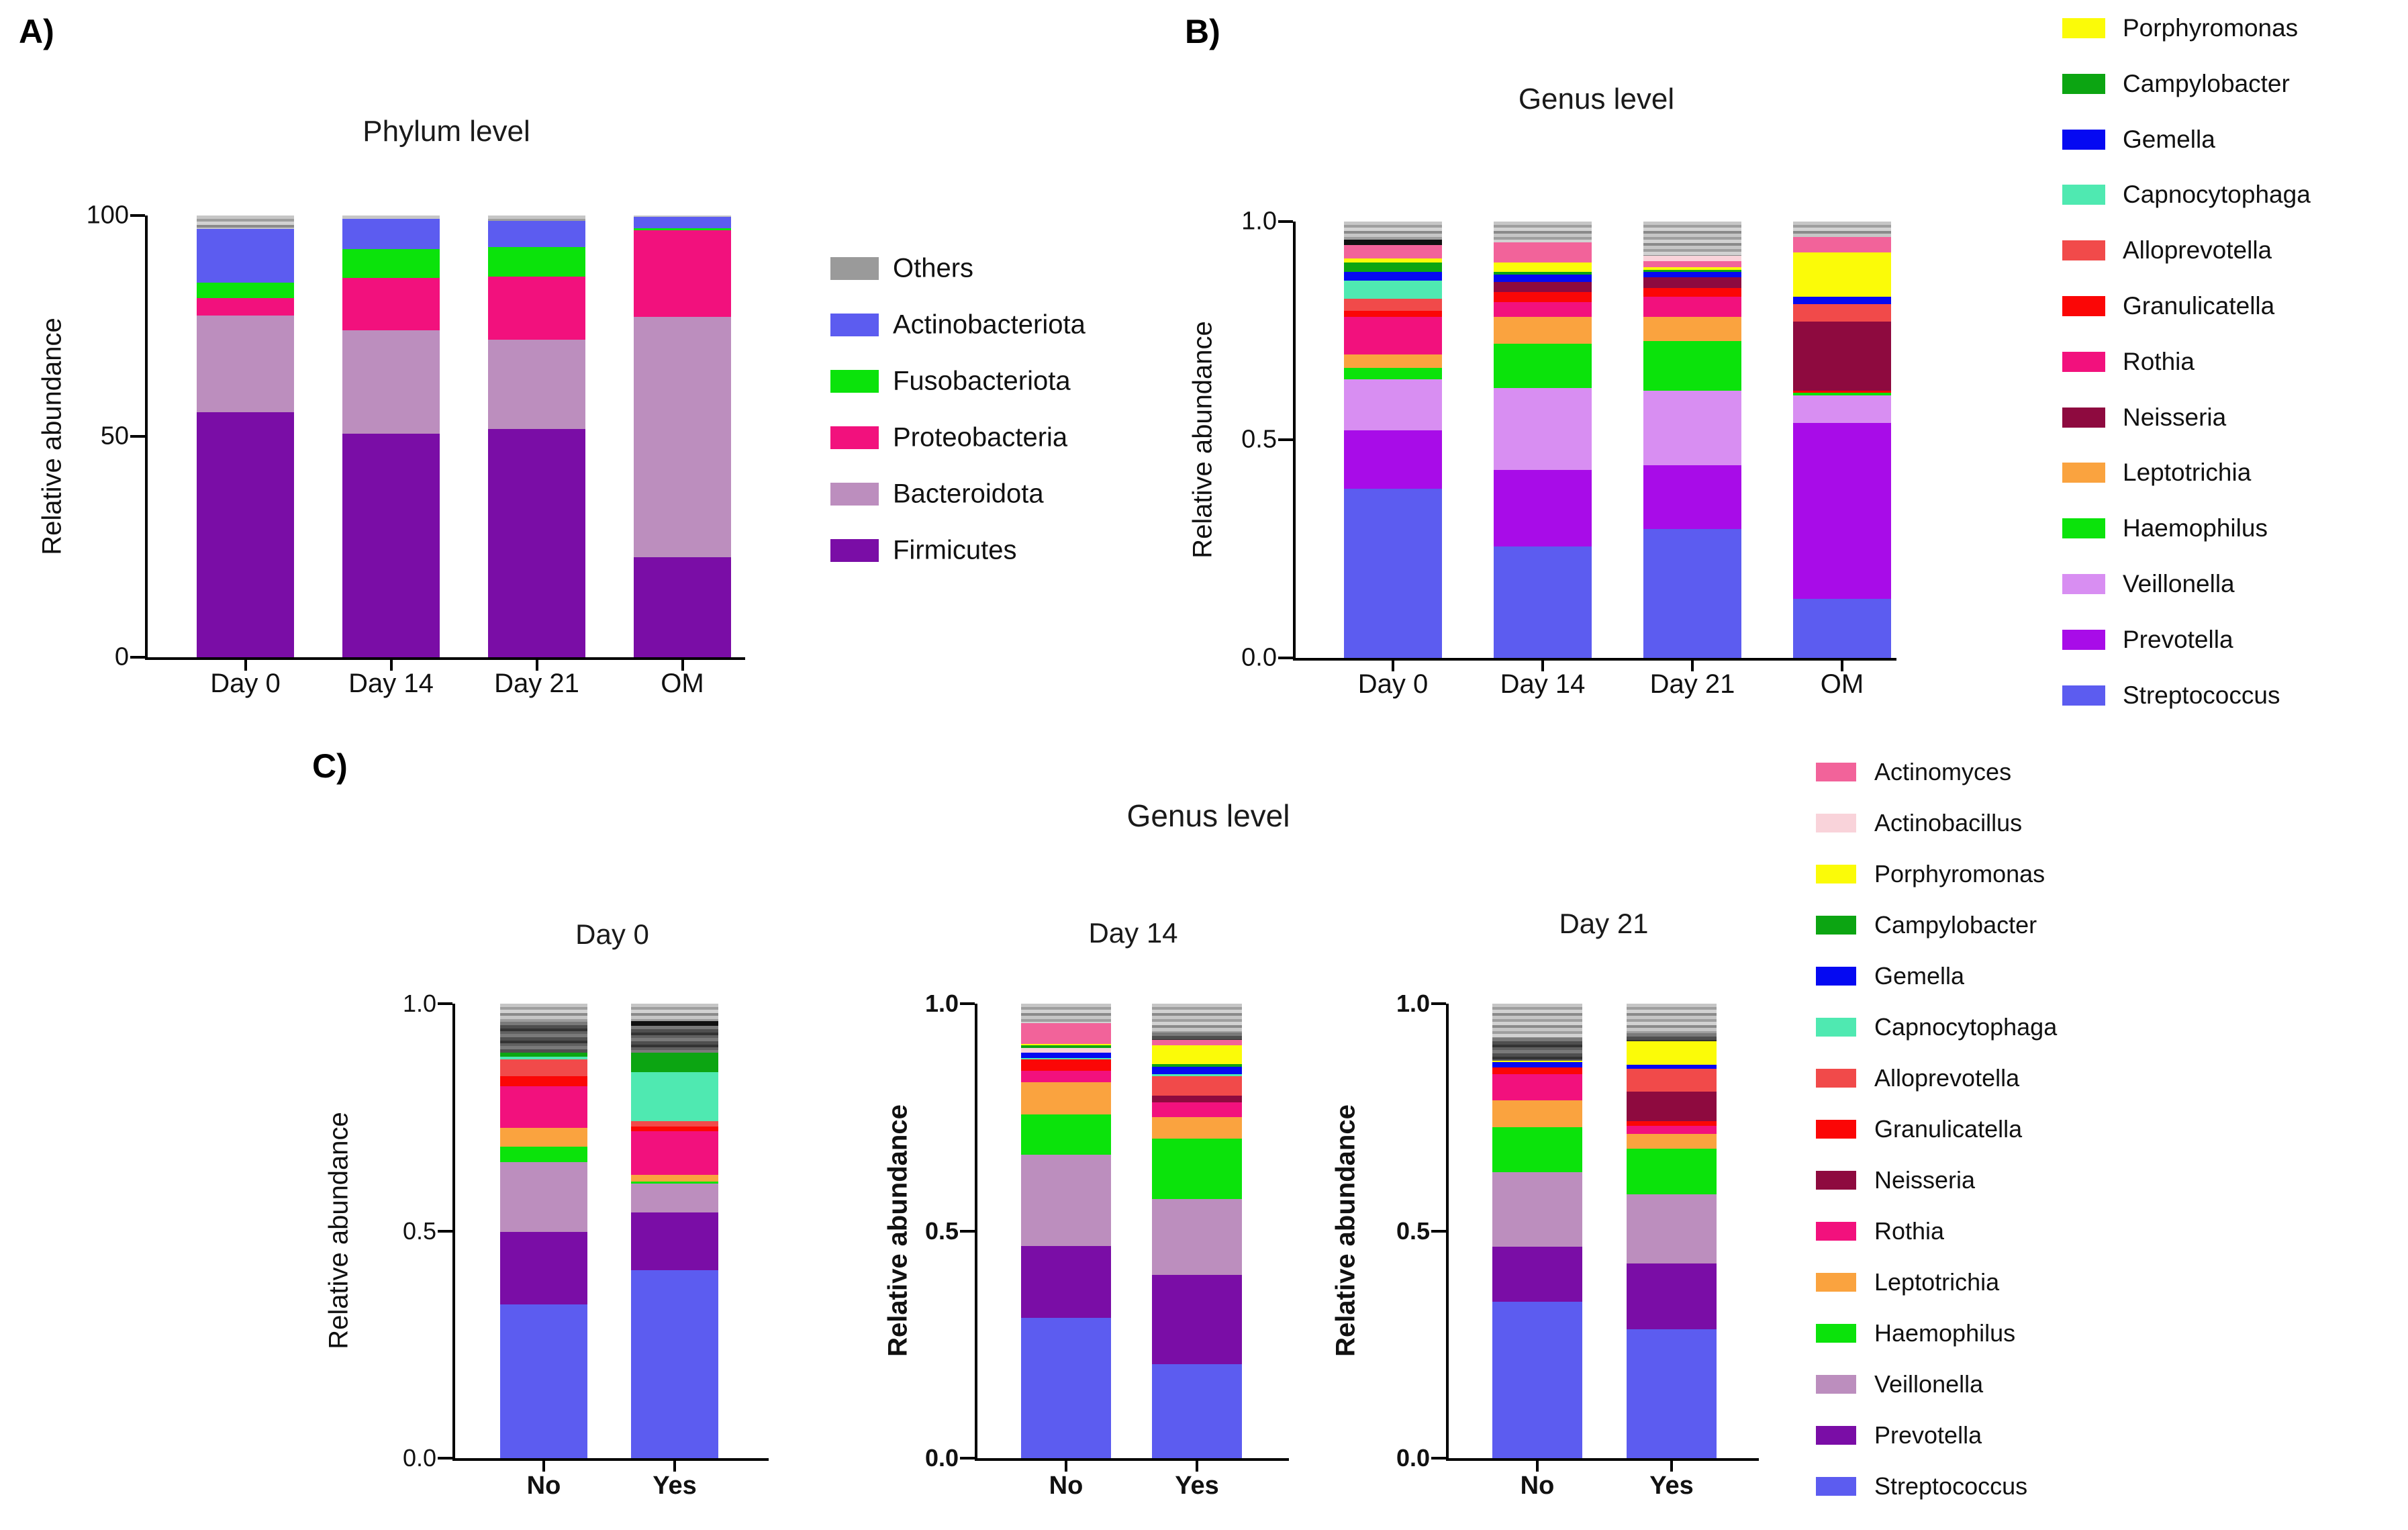 The width and height of the screenshot is (2408, 1530). What do you see at coordinates (1943, 771) in the screenshot?
I see `legend-label-actinomyces: Actinomyces` at bounding box center [1943, 771].